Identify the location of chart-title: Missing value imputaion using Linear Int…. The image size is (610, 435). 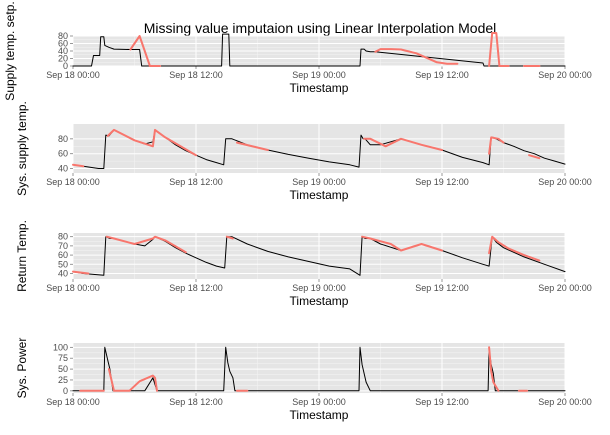
(320, 28).